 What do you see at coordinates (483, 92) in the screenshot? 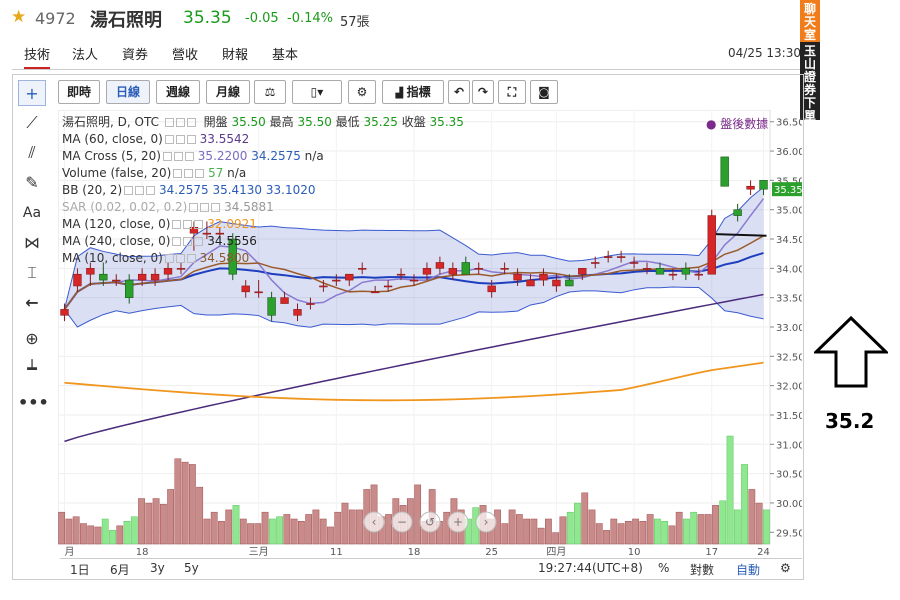
I see `redo-icon: ↷` at bounding box center [483, 92].